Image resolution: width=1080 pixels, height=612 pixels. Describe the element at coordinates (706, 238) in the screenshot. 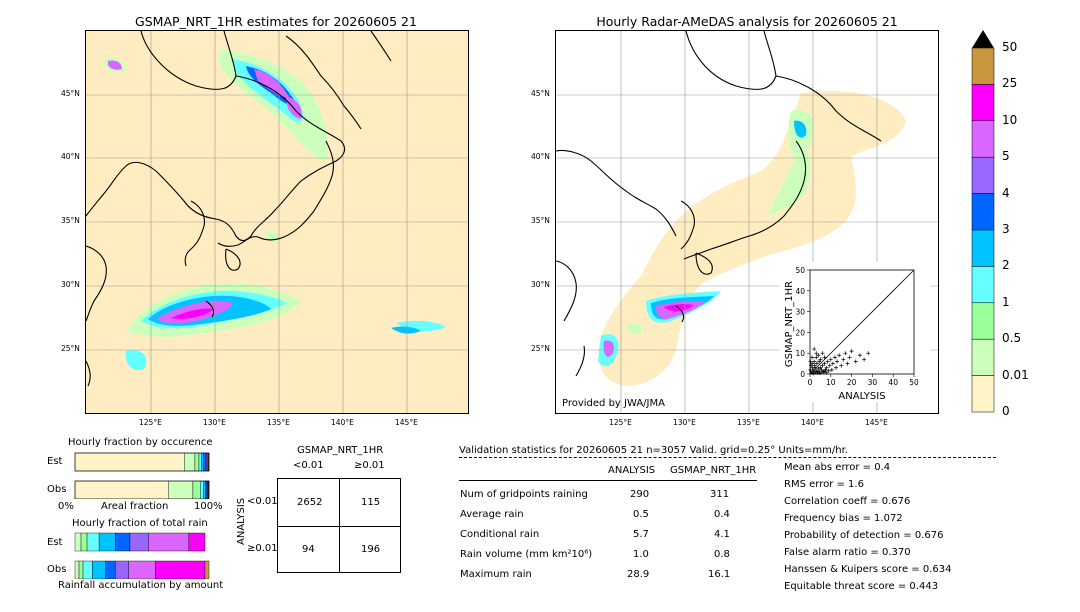

I see `right-precip` at that location.